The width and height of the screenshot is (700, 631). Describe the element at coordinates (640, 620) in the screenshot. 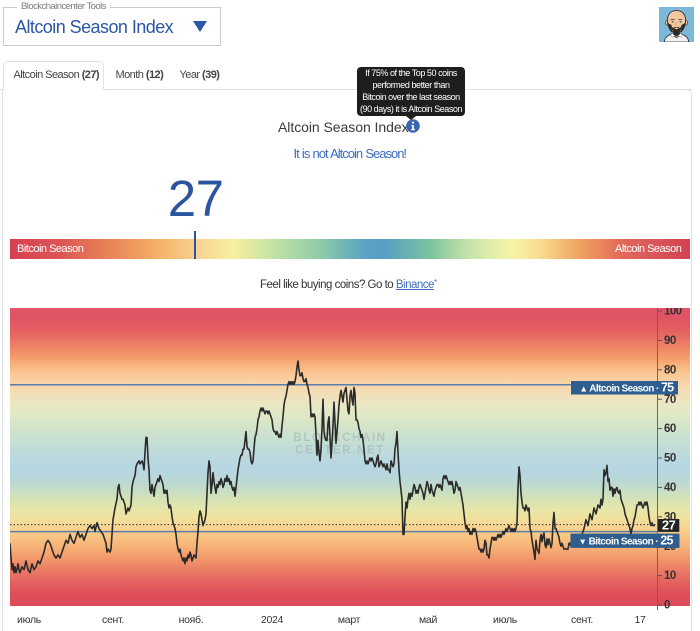

I see `svg-text: 17` at that location.